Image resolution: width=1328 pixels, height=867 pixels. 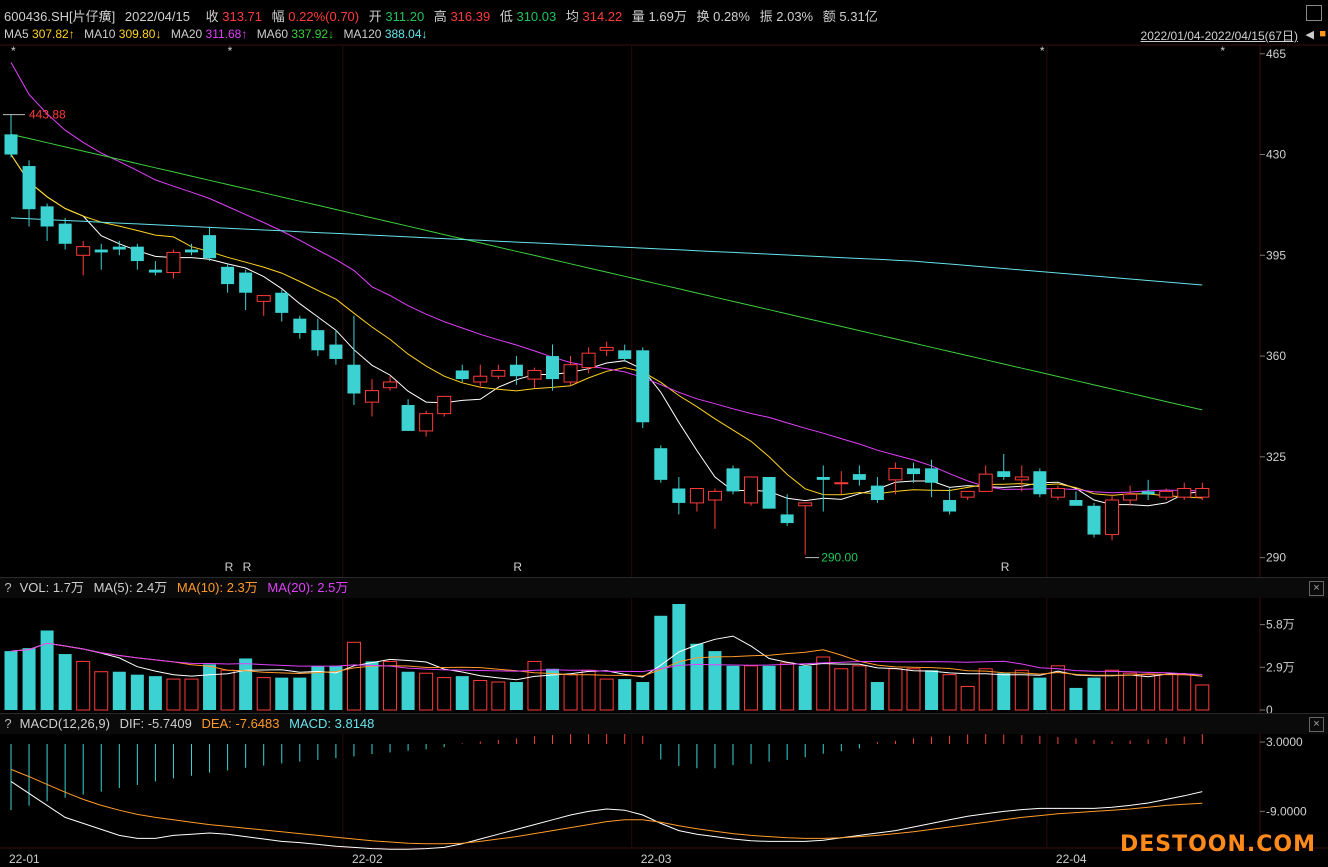 What do you see at coordinates (140, 34) in the screenshot?
I see `ma10-value: 309.80↓` at bounding box center [140, 34].